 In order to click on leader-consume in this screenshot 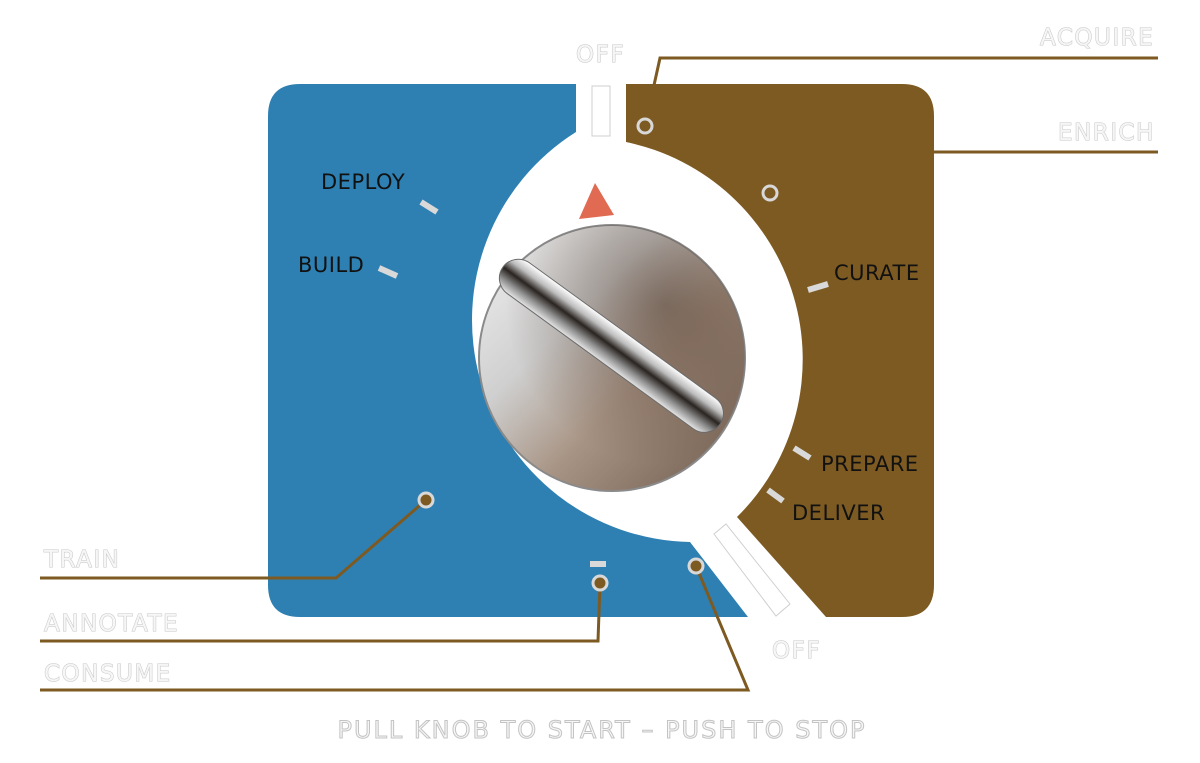, I will do `click(395, 628)`.